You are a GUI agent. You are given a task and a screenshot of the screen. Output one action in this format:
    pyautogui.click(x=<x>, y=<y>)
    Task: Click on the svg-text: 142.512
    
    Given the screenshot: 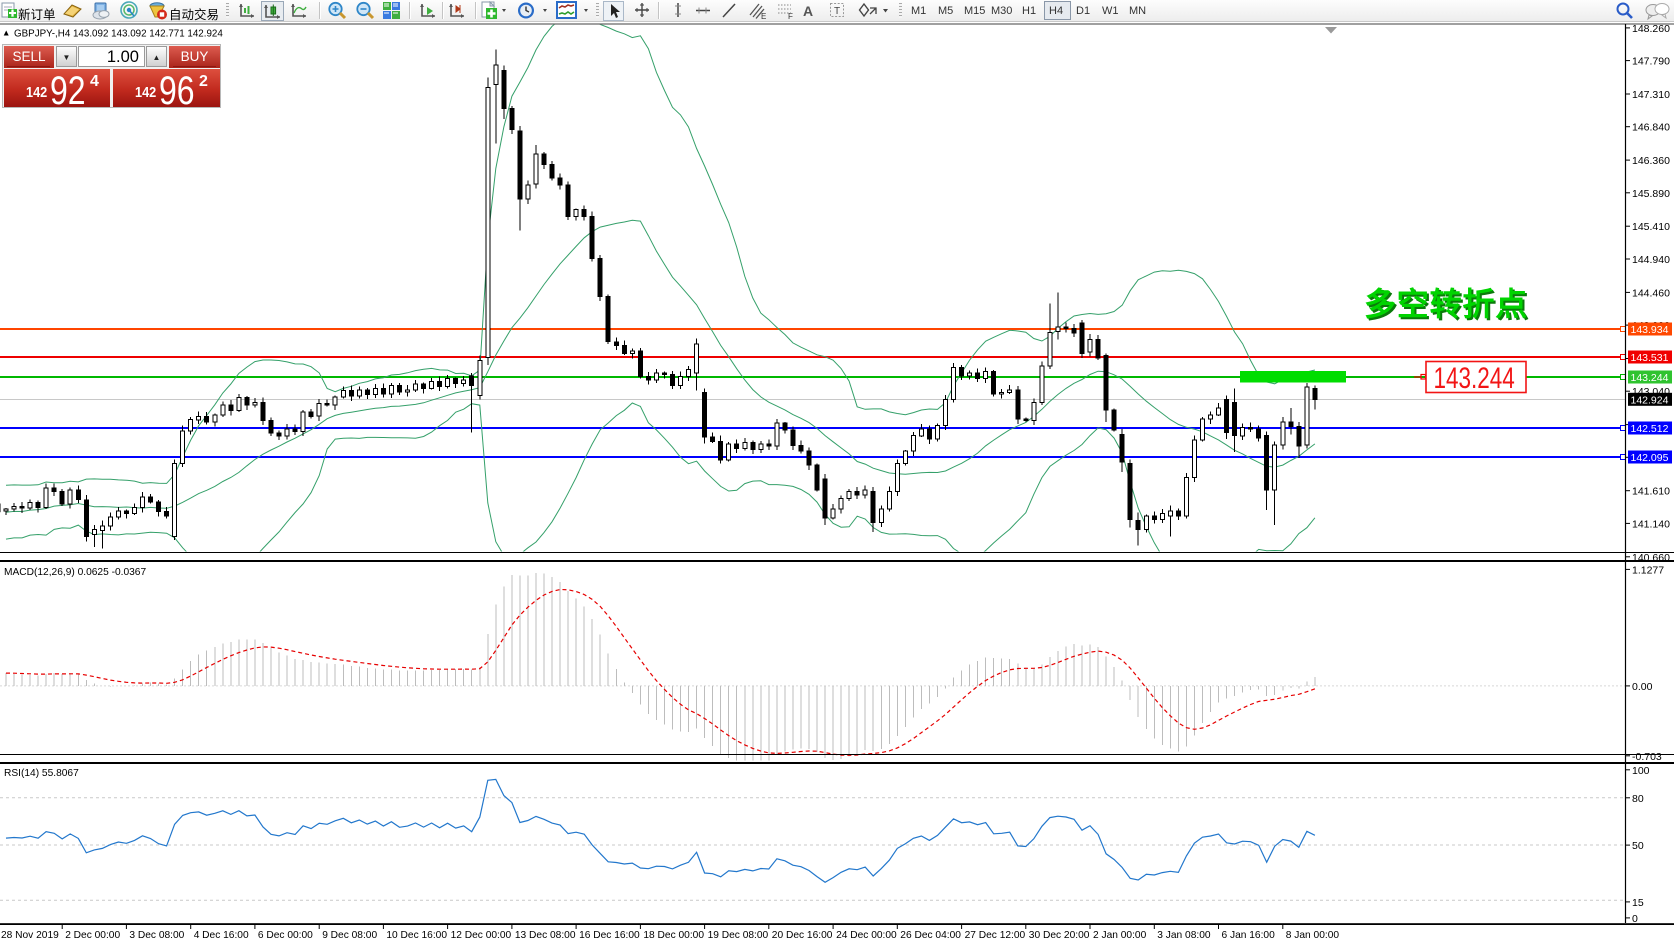 What is the action you would take?
    pyautogui.click(x=1650, y=429)
    